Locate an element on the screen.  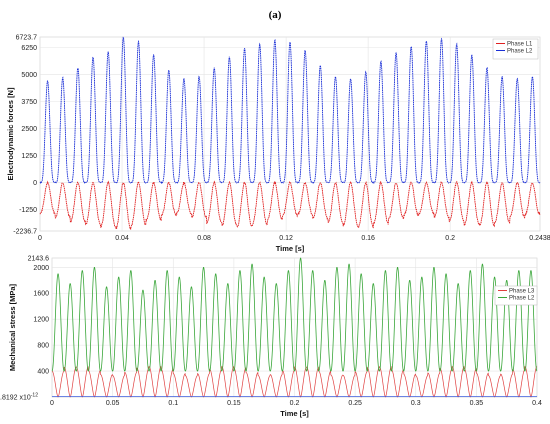
y-tick-label: 5000 is located at coordinates (29, 75).